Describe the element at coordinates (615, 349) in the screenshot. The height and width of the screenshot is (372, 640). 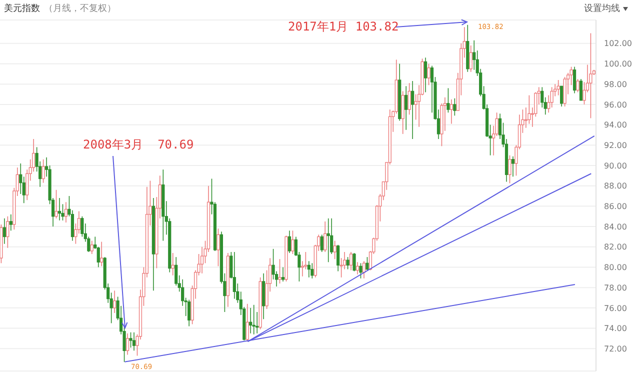
I see `y-tick-label: 72.00` at that location.